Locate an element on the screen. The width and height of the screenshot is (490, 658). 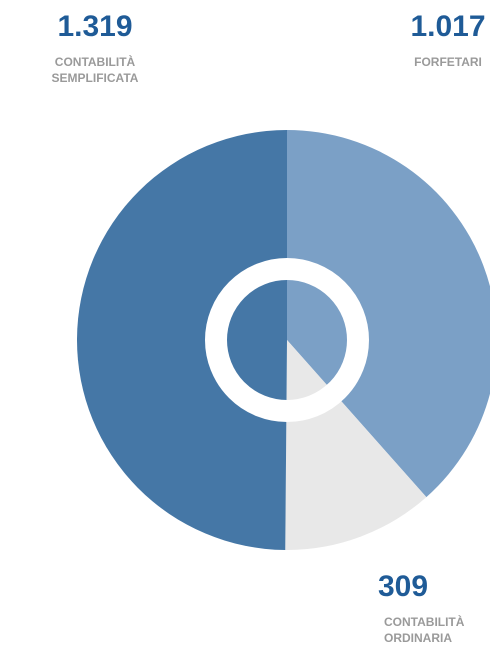
category-label: CONTABILITÀ ORDINARIA is located at coordinates (424, 630).